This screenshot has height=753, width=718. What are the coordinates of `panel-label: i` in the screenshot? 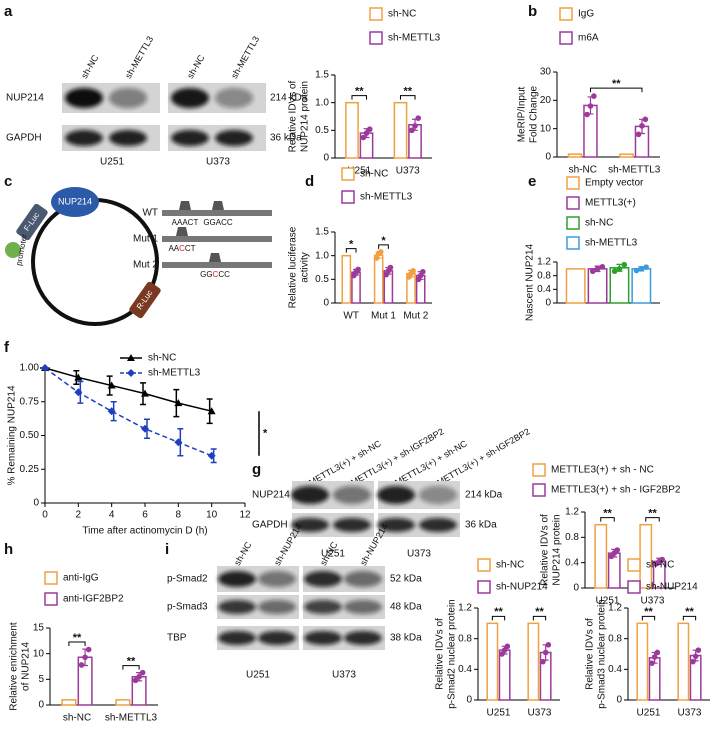 It's located at (167, 549).